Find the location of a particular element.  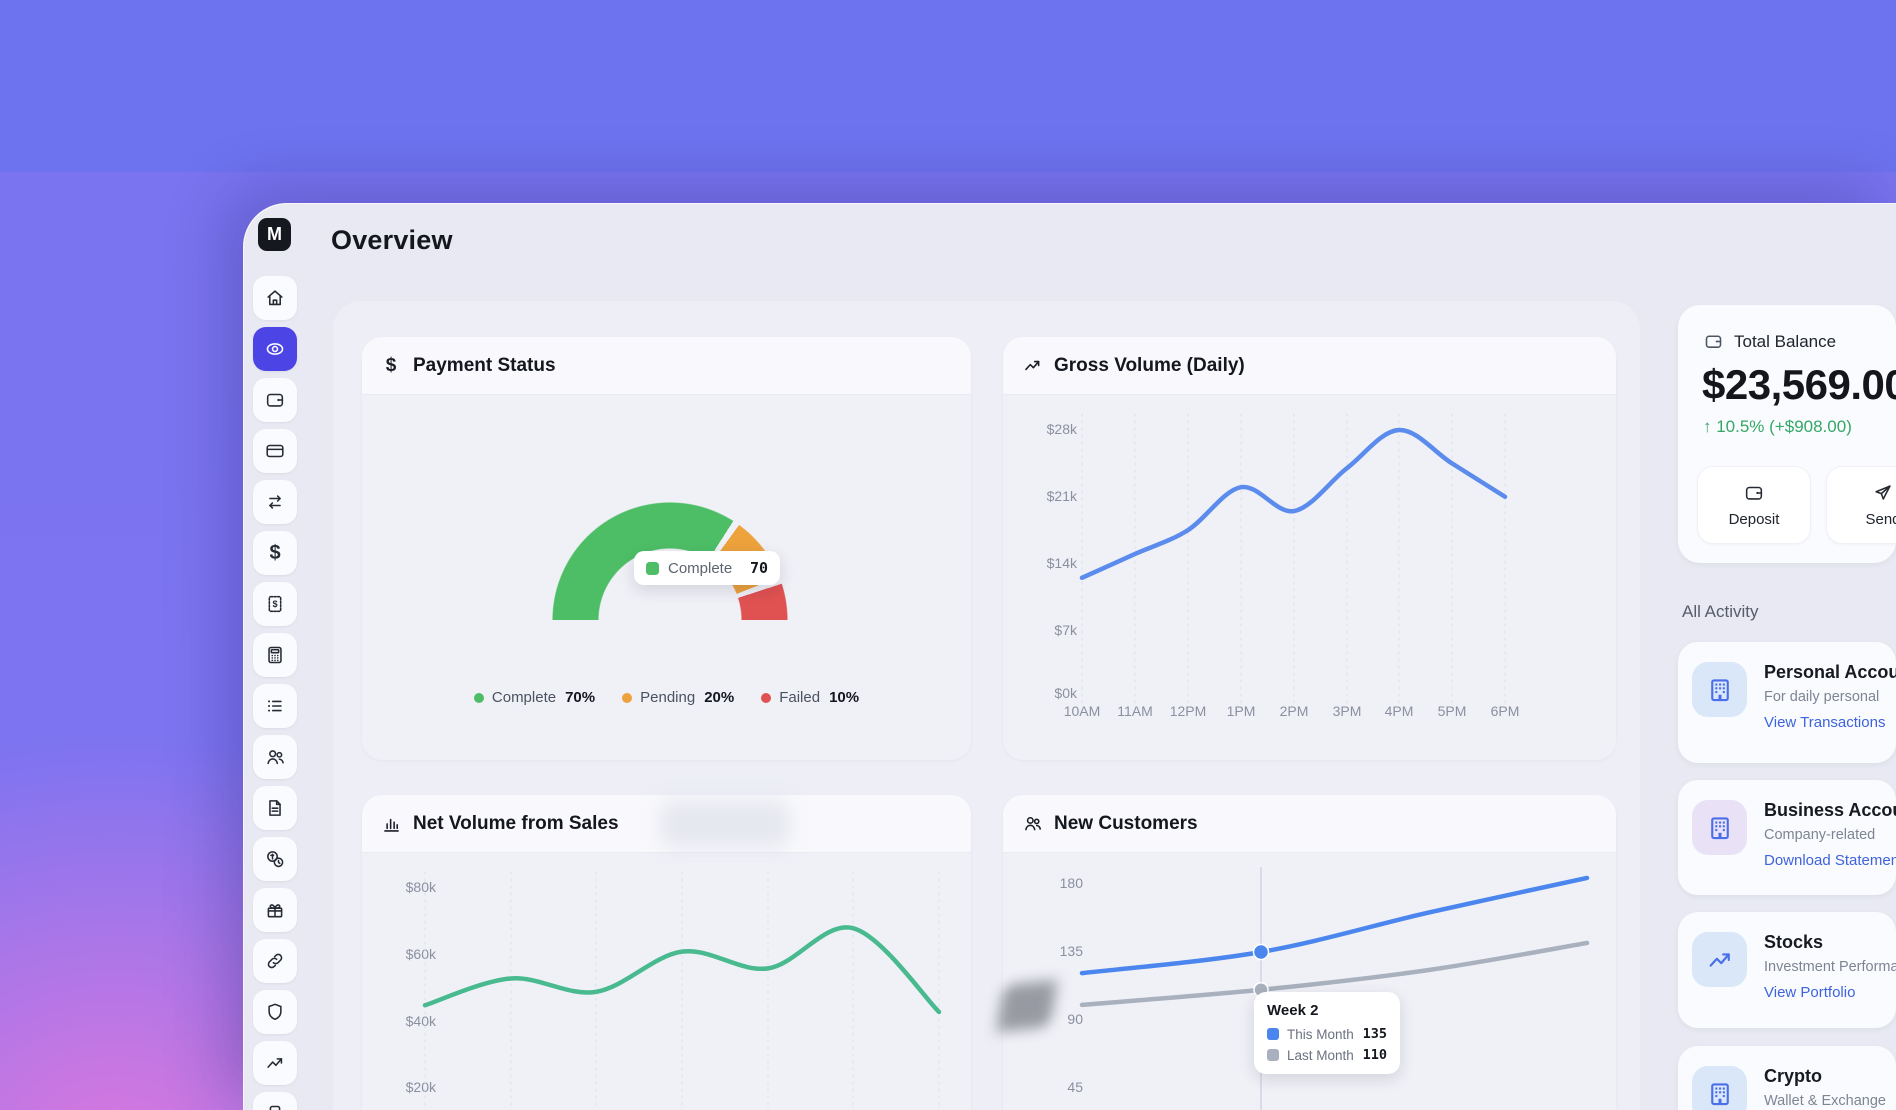

calculator-icon is located at coordinates (275, 655).